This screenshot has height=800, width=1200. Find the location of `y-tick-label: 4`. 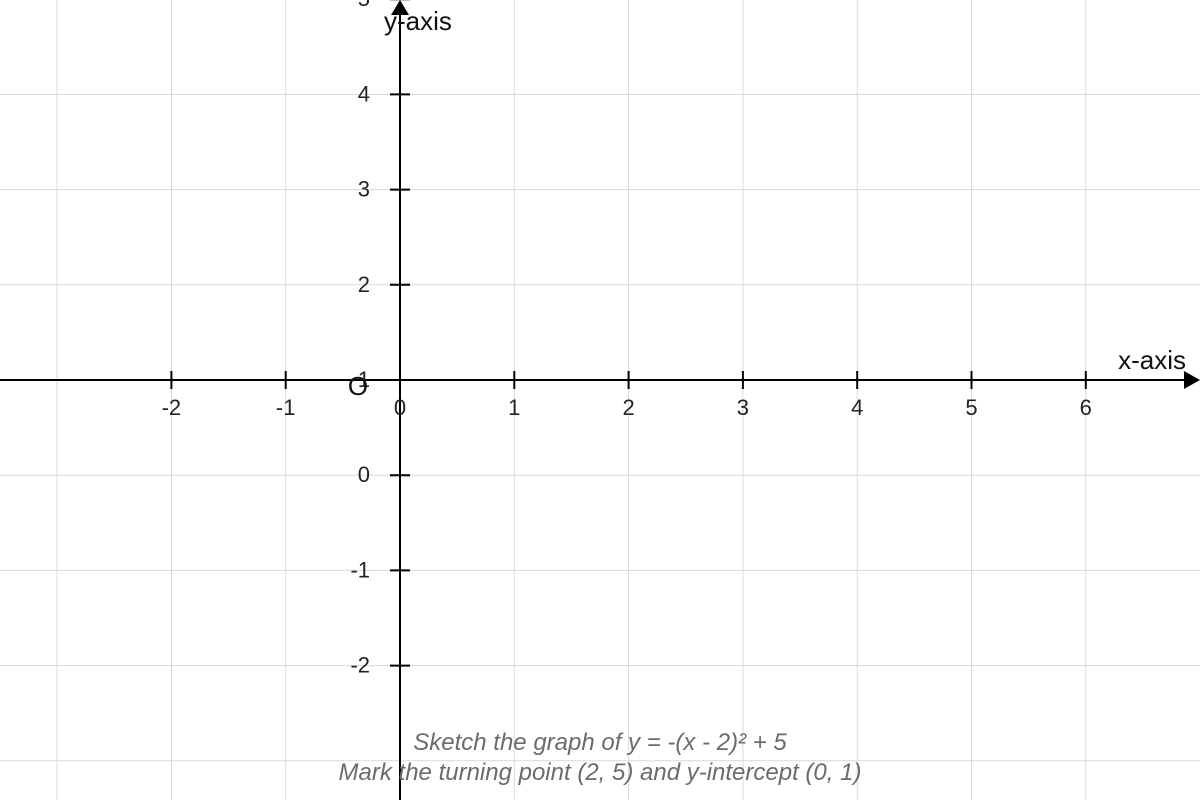

y-tick-label: 4 is located at coordinates (364, 93).